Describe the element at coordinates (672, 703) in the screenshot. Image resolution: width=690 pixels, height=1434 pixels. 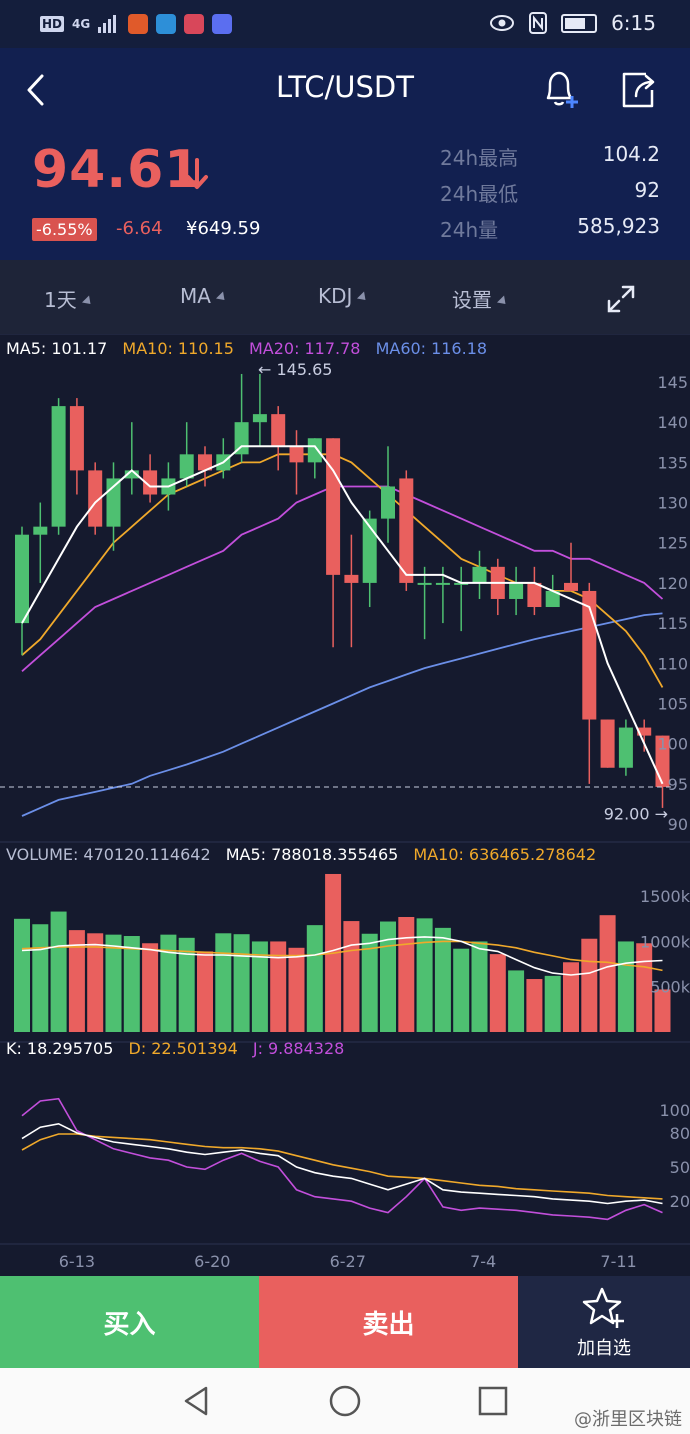
I see `price-tick-label: 105` at that location.